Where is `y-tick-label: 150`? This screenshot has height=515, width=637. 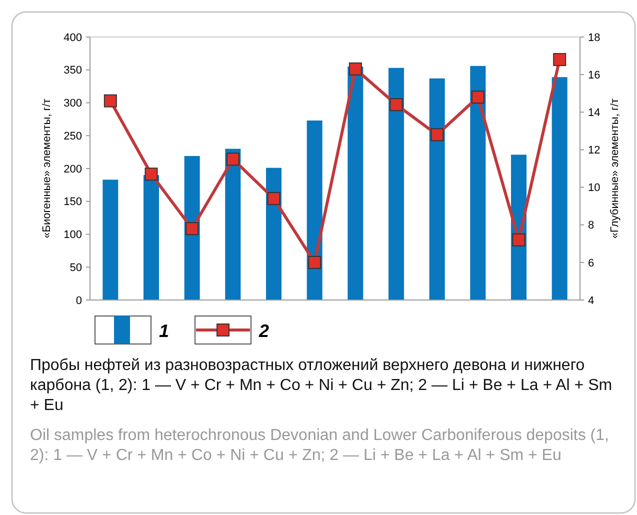
y-tick-label: 150 is located at coordinates (73, 202).